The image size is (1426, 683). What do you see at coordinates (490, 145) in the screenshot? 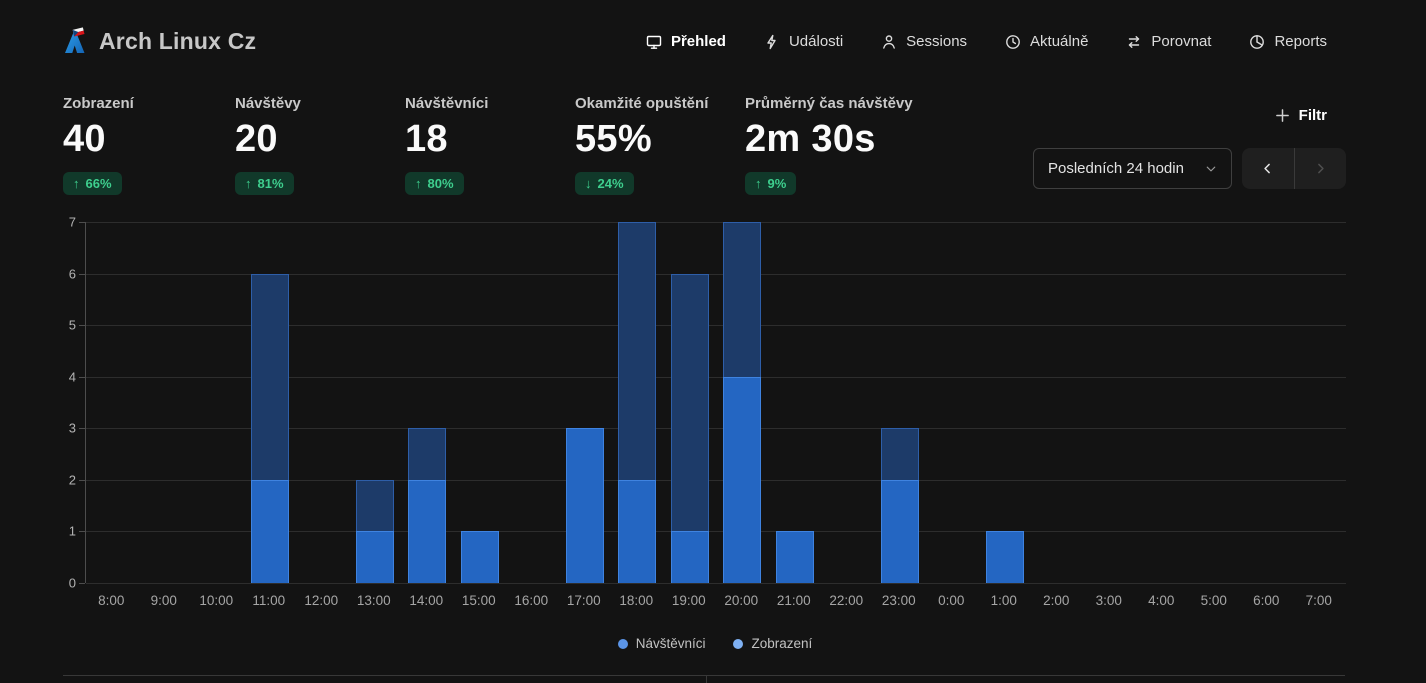
I see `stat-card-navstevnici: Návštěvníci 18 ↑ 80%` at bounding box center [490, 145].